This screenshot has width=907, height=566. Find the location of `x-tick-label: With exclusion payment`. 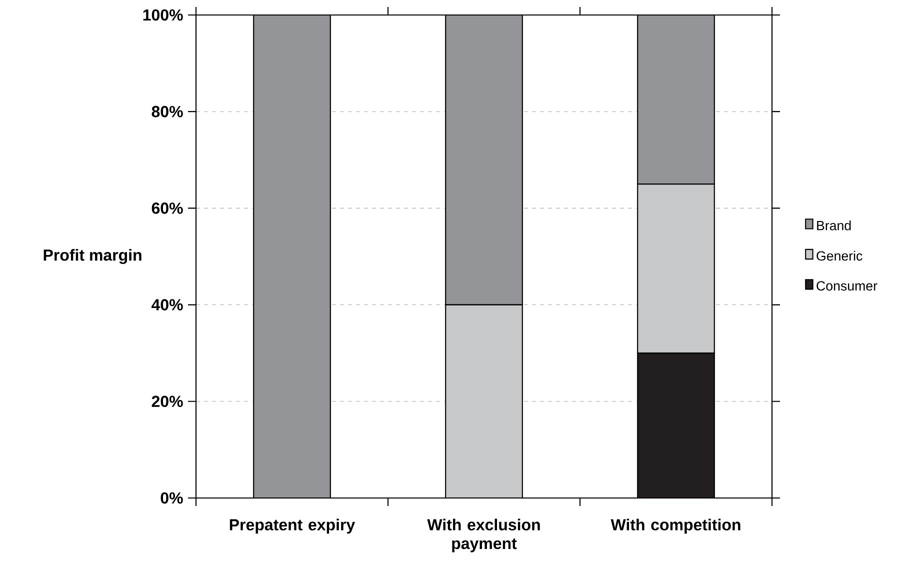

x-tick-label: With exclusion payment is located at coordinates (483, 535).